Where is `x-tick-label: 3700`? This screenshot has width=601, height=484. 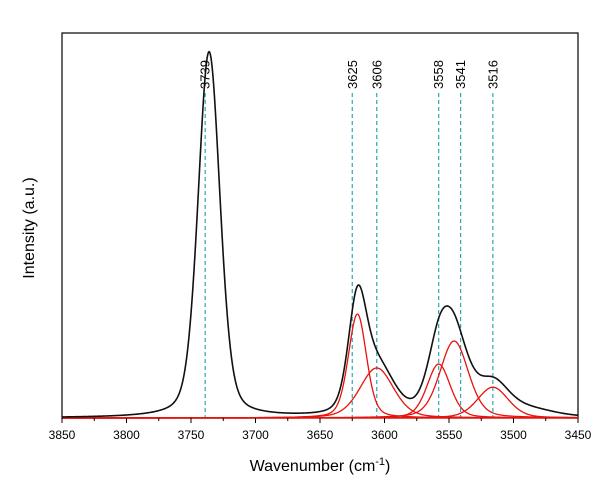
x-tick-label: 3700 is located at coordinates (255, 435).